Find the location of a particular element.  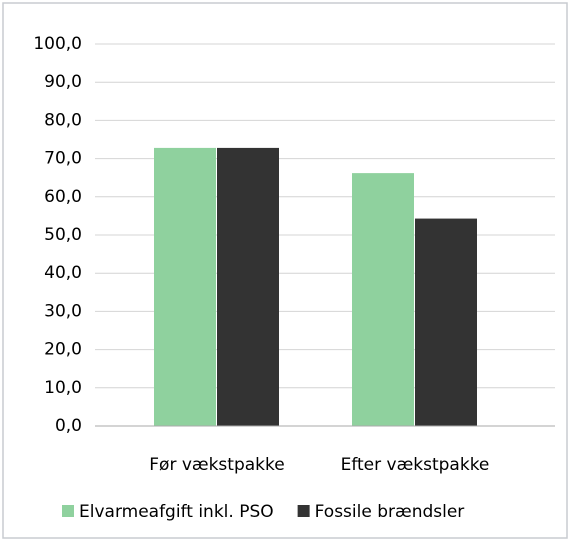

y-tick-label: 90,0 is located at coordinates (63, 82).